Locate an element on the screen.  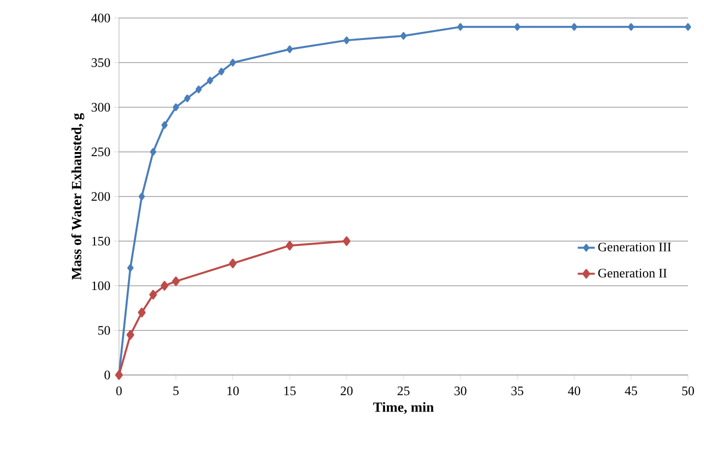
x-axis-title: Time, min is located at coordinates (403, 408).